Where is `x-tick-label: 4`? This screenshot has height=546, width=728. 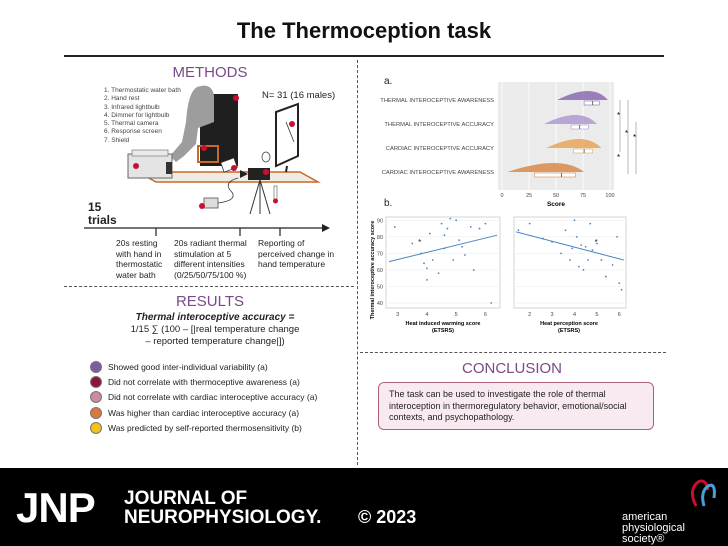 x-tick-label: 4 is located at coordinates (574, 315).